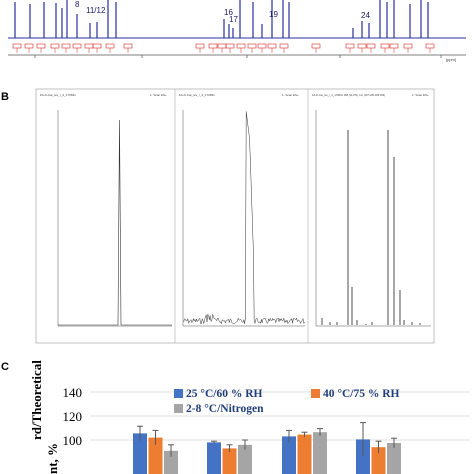  I want to click on y-tick-label-140: 140, so click(73, 392).